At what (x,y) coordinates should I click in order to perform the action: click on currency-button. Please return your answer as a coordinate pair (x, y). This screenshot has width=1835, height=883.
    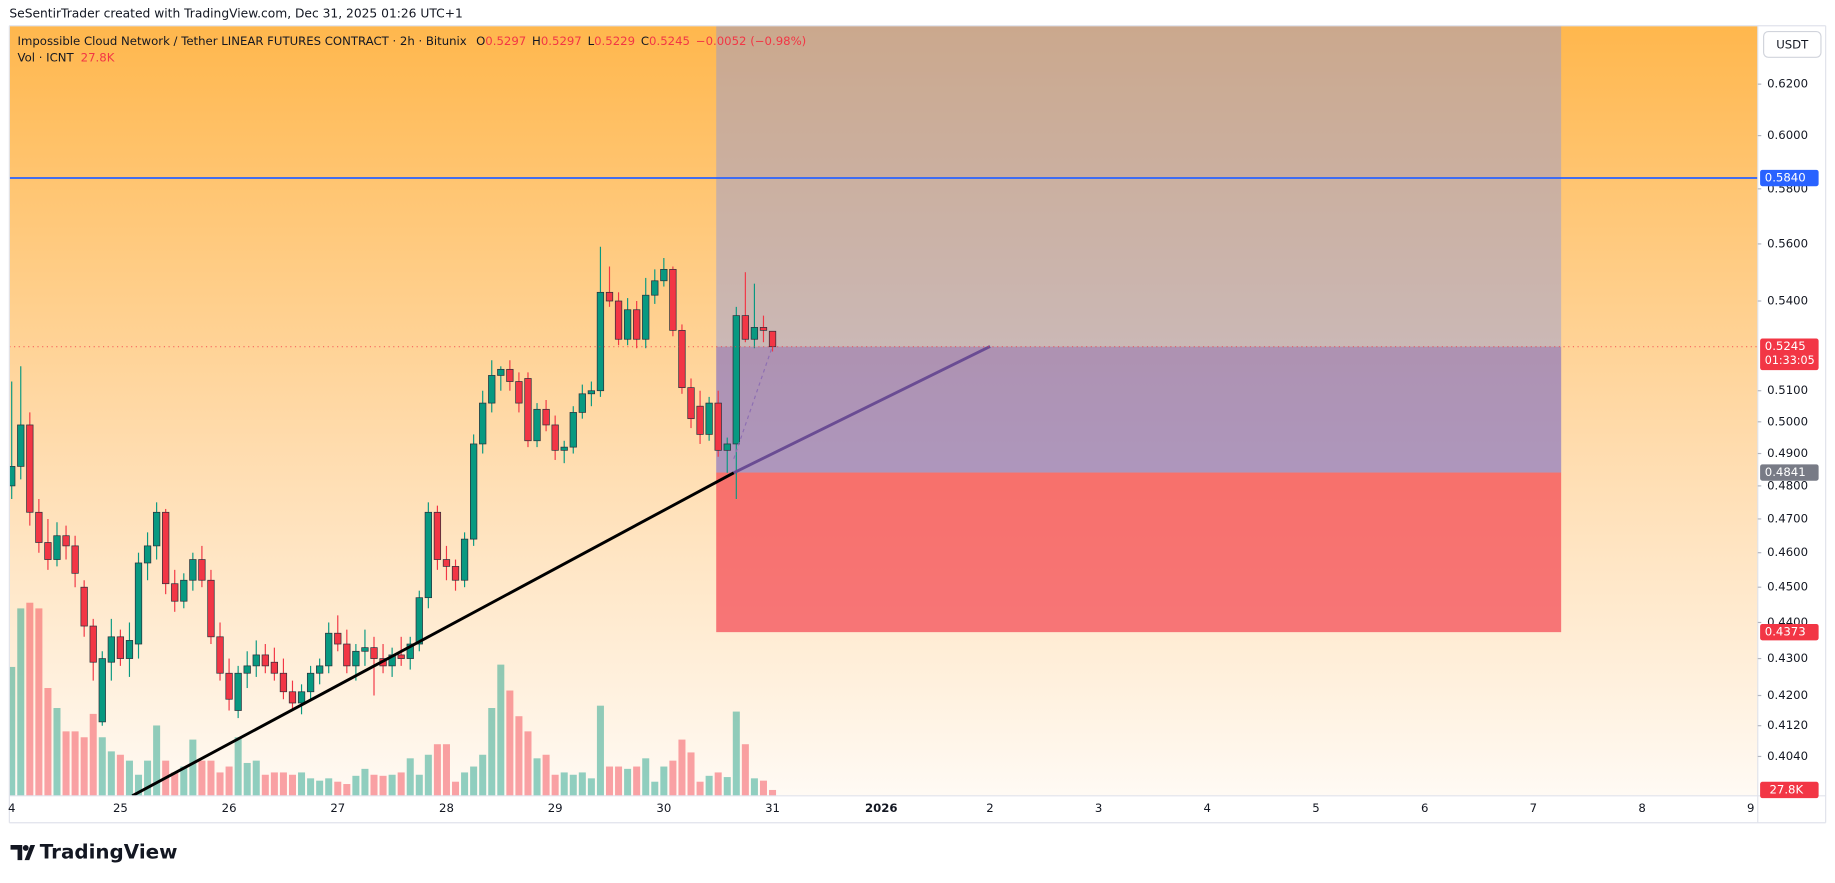
    Looking at the image, I should click on (1792, 44).